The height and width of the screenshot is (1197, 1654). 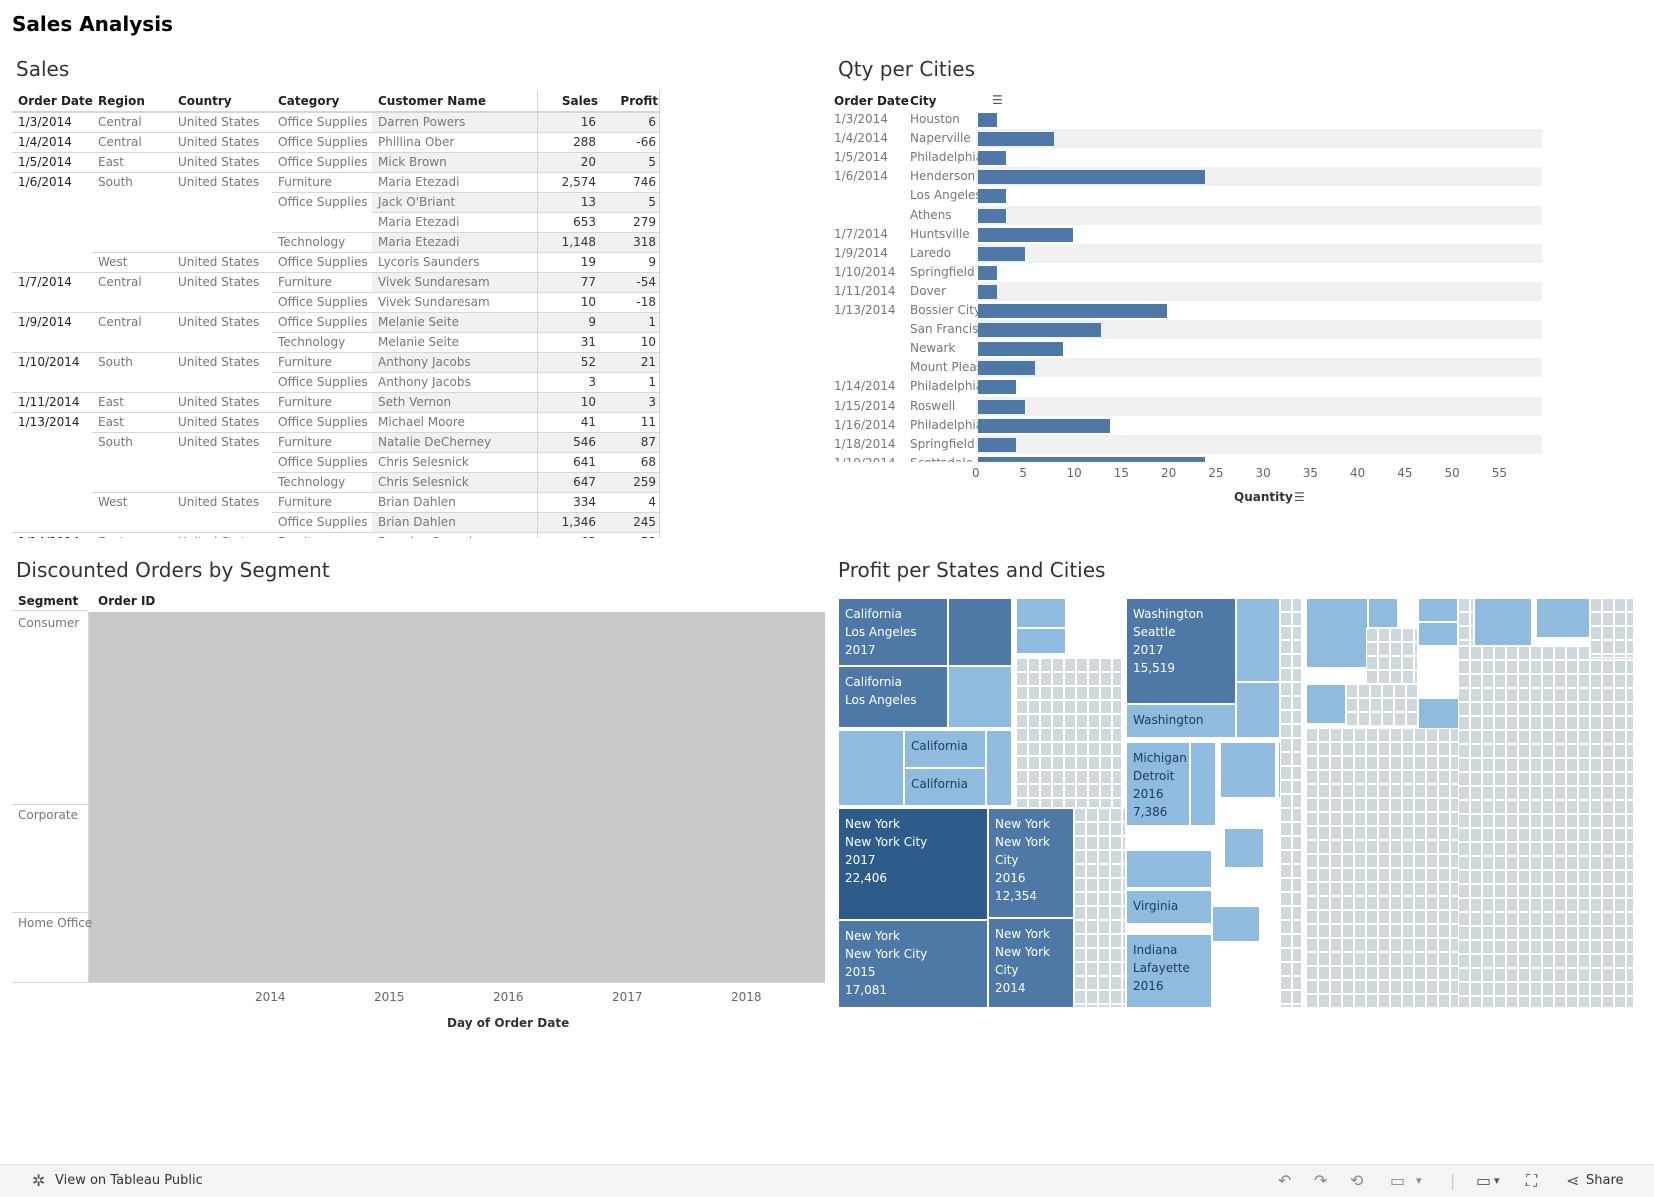 What do you see at coordinates (893, 632) in the screenshot?
I see `treemap-cell: California Los Angeles 2017` at bounding box center [893, 632].